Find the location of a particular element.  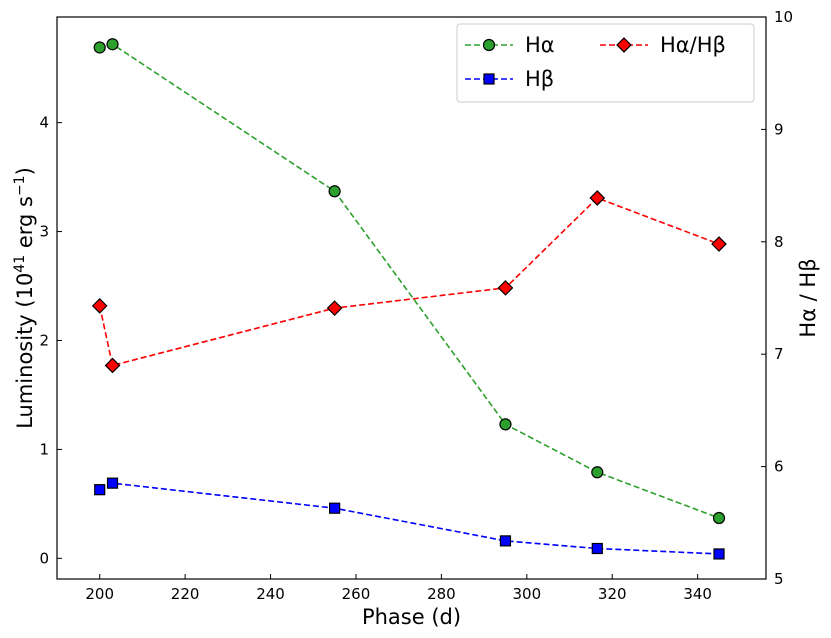

x-axis: 200 220 240 260 280 300 320 340 is located at coordinates (398, 588).